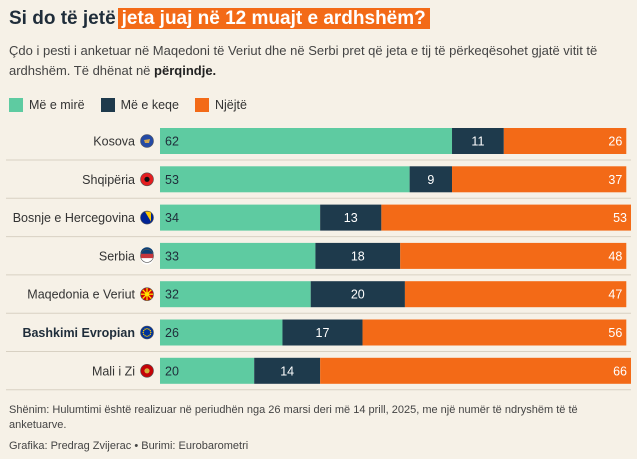 The width and height of the screenshot is (637, 459). I want to click on bar-value-label: 32, so click(172, 295).